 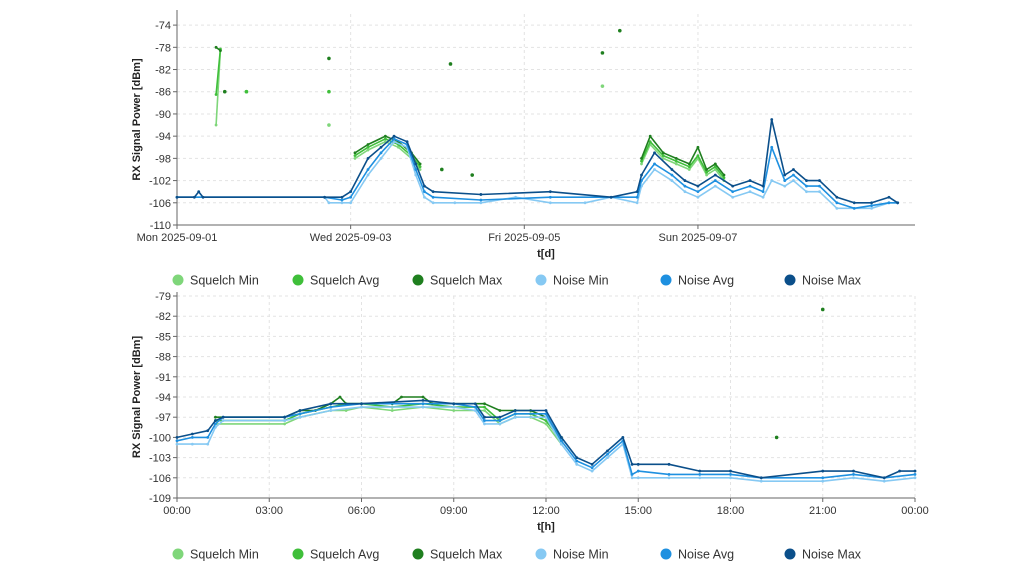 I want to click on y-tick-label: -91, so click(x=163, y=378).